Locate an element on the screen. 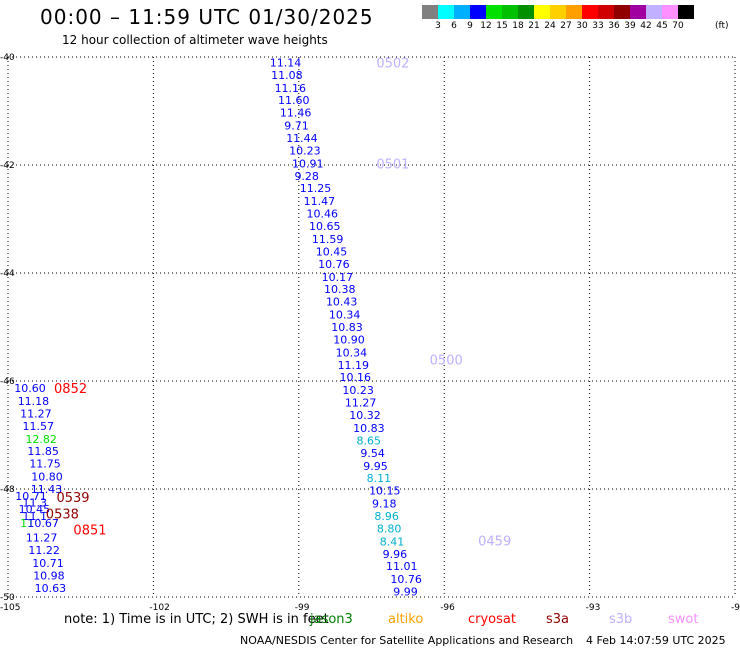  wave-height-value: 9.99 is located at coordinates (405, 592).